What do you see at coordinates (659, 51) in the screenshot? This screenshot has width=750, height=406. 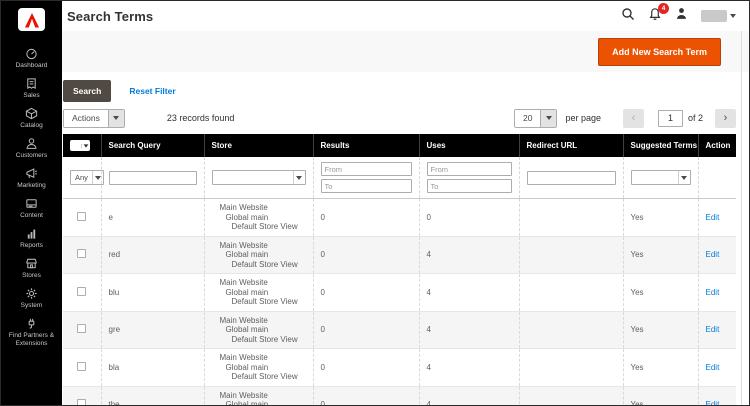 I see `add-new-search-term-button: Add New Search Term` at bounding box center [659, 51].